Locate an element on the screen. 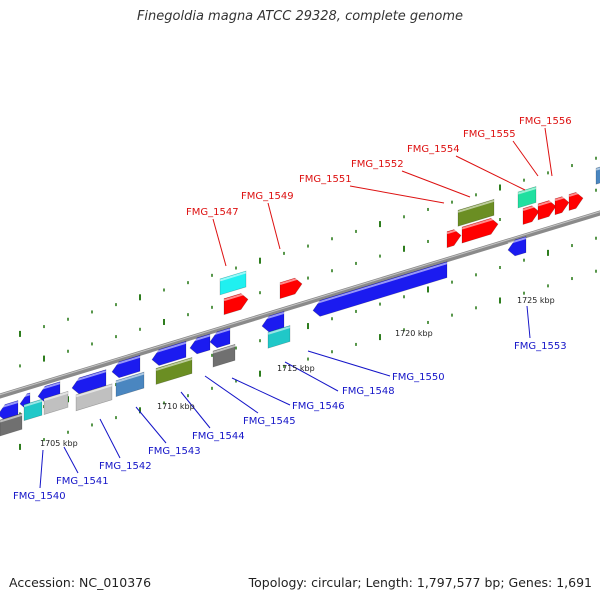 This screenshot has height=600, width=600. gene-label: FMG_1547 is located at coordinates (212, 212).